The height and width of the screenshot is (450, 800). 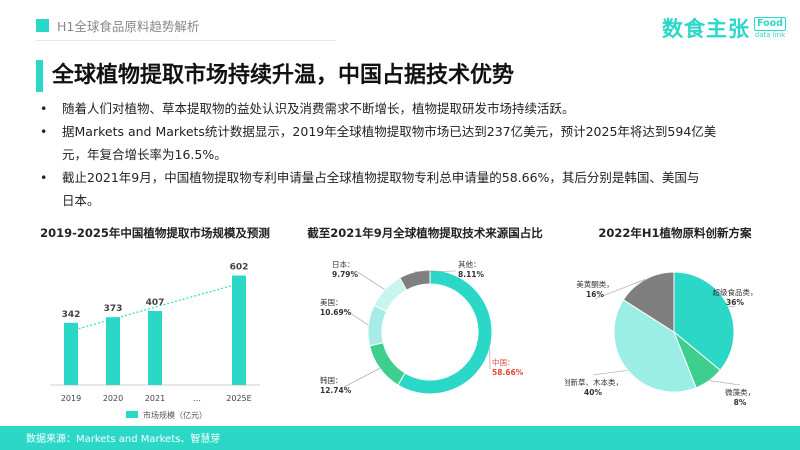 I want to click on slice-label: 日本：, so click(x=343, y=264).